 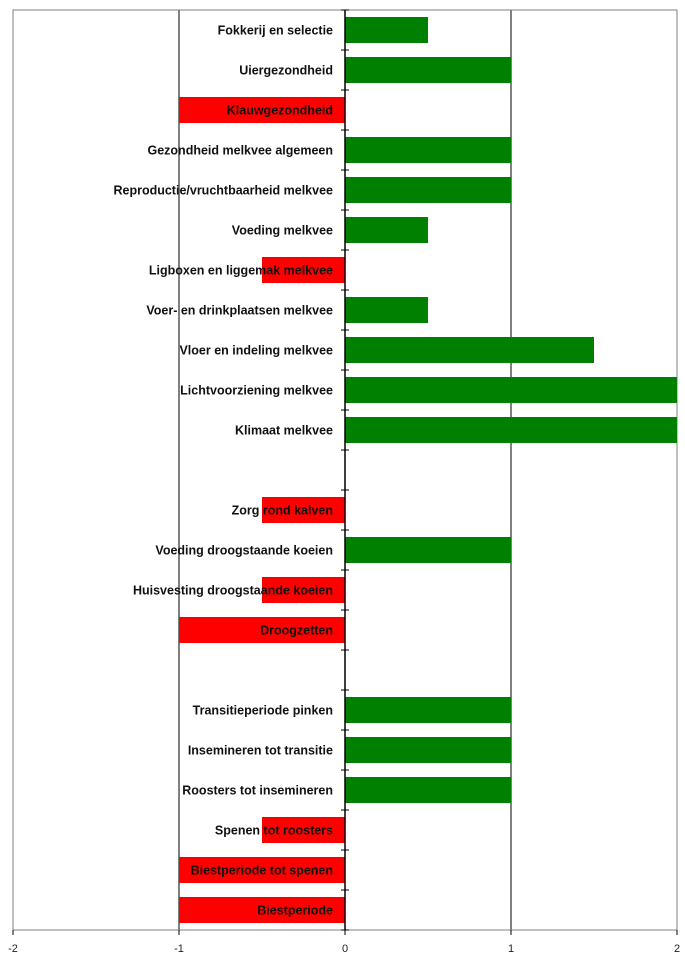 I want to click on category-label: Voer- en drinkplaatsen melkvee, so click(x=239, y=311).